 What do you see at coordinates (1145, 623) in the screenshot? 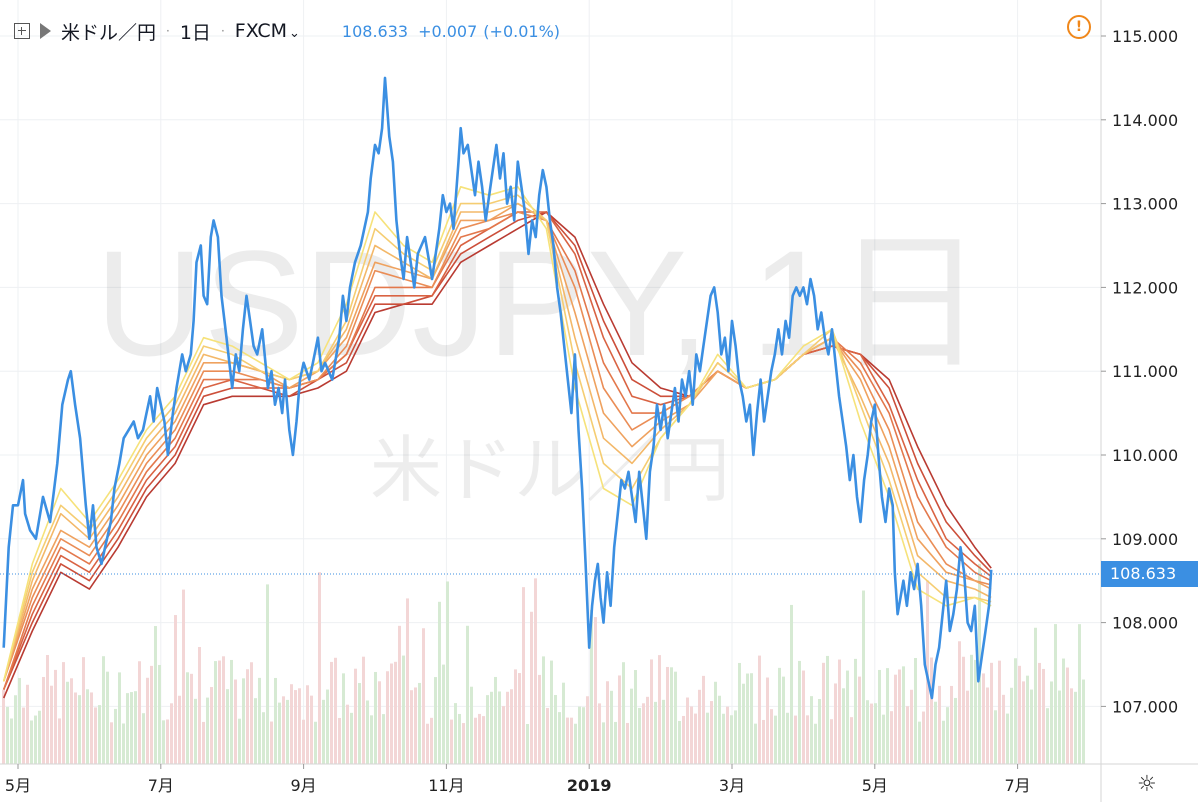
I see `y-tick-label: 108.000` at bounding box center [1145, 623].